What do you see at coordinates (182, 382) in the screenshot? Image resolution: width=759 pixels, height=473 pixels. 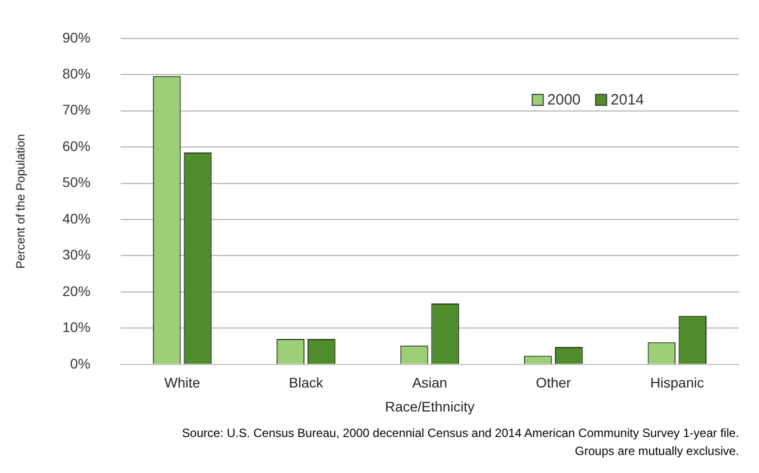 I see `x-tick-label: White` at bounding box center [182, 382].